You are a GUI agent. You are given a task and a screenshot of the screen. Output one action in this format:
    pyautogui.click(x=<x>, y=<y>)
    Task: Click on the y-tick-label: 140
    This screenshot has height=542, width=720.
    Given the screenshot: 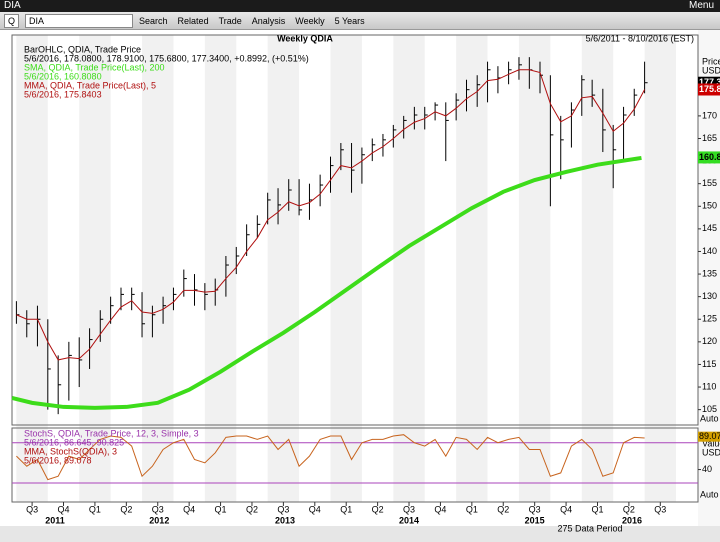 What is the action you would take?
    pyautogui.click(x=709, y=251)
    